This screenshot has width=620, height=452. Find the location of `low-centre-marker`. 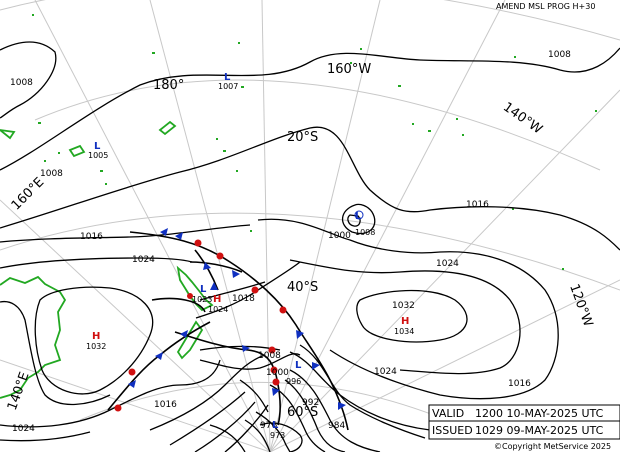

low-centre-marker is located at coordinates (359, 215).